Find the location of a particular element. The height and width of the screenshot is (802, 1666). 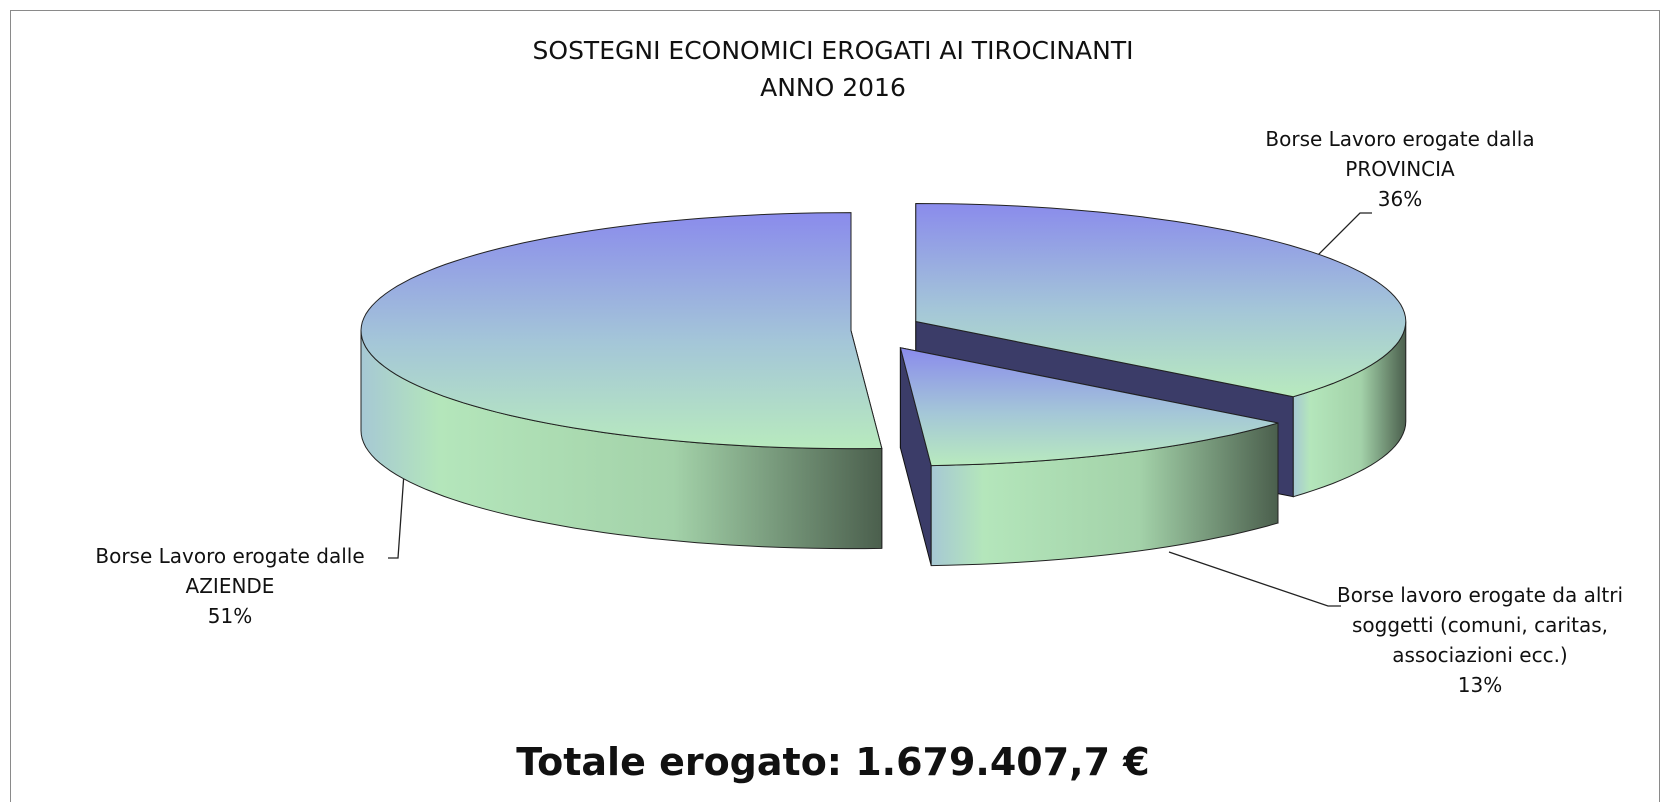

chart-title: ANNO 2016 is located at coordinates (833, 87).